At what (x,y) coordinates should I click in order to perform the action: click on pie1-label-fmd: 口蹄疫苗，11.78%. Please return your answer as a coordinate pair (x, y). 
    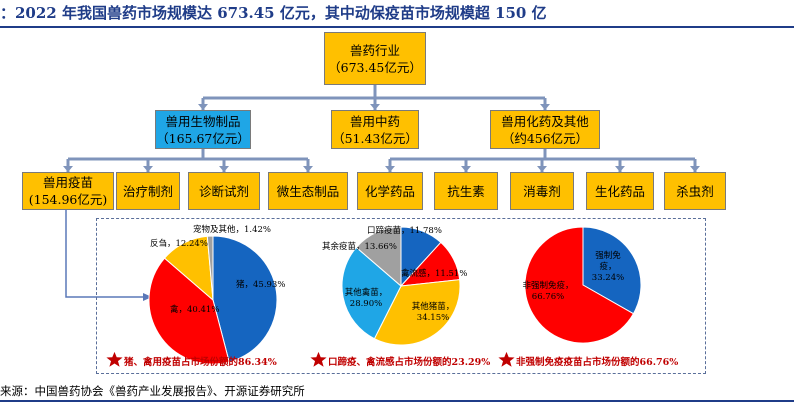
    Looking at the image, I should click on (404, 231).